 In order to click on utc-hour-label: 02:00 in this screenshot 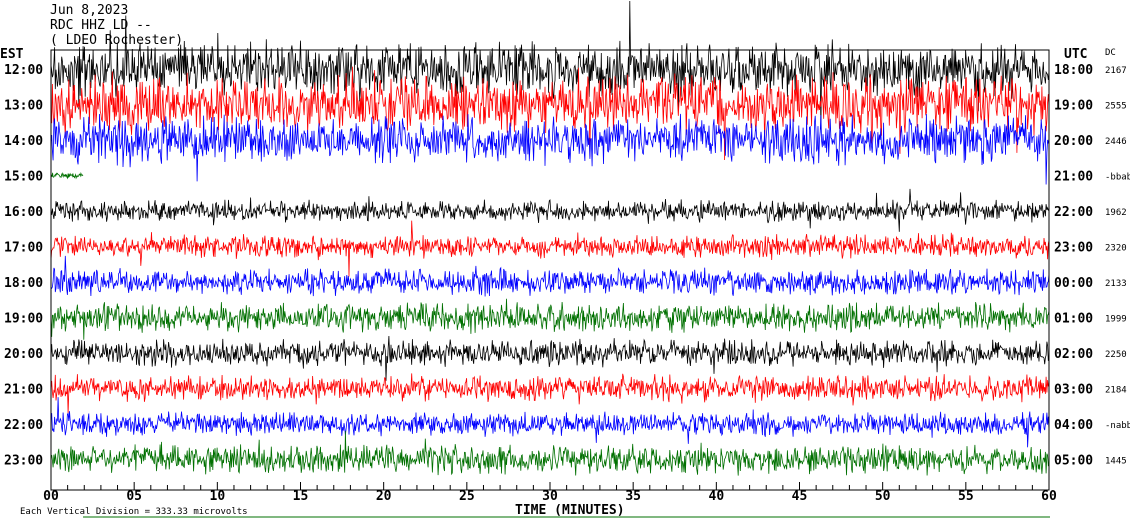, I will do `click(1073, 354)`.